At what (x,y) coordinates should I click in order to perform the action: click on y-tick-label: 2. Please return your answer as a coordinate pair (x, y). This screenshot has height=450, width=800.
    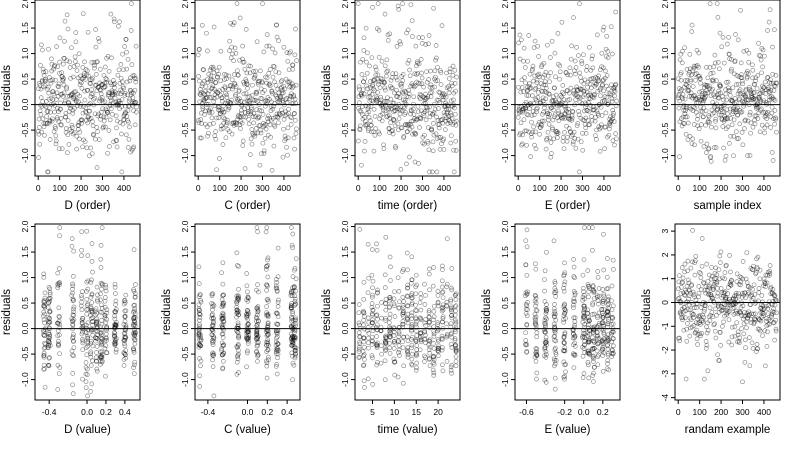
    Looking at the image, I should click on (665, 254).